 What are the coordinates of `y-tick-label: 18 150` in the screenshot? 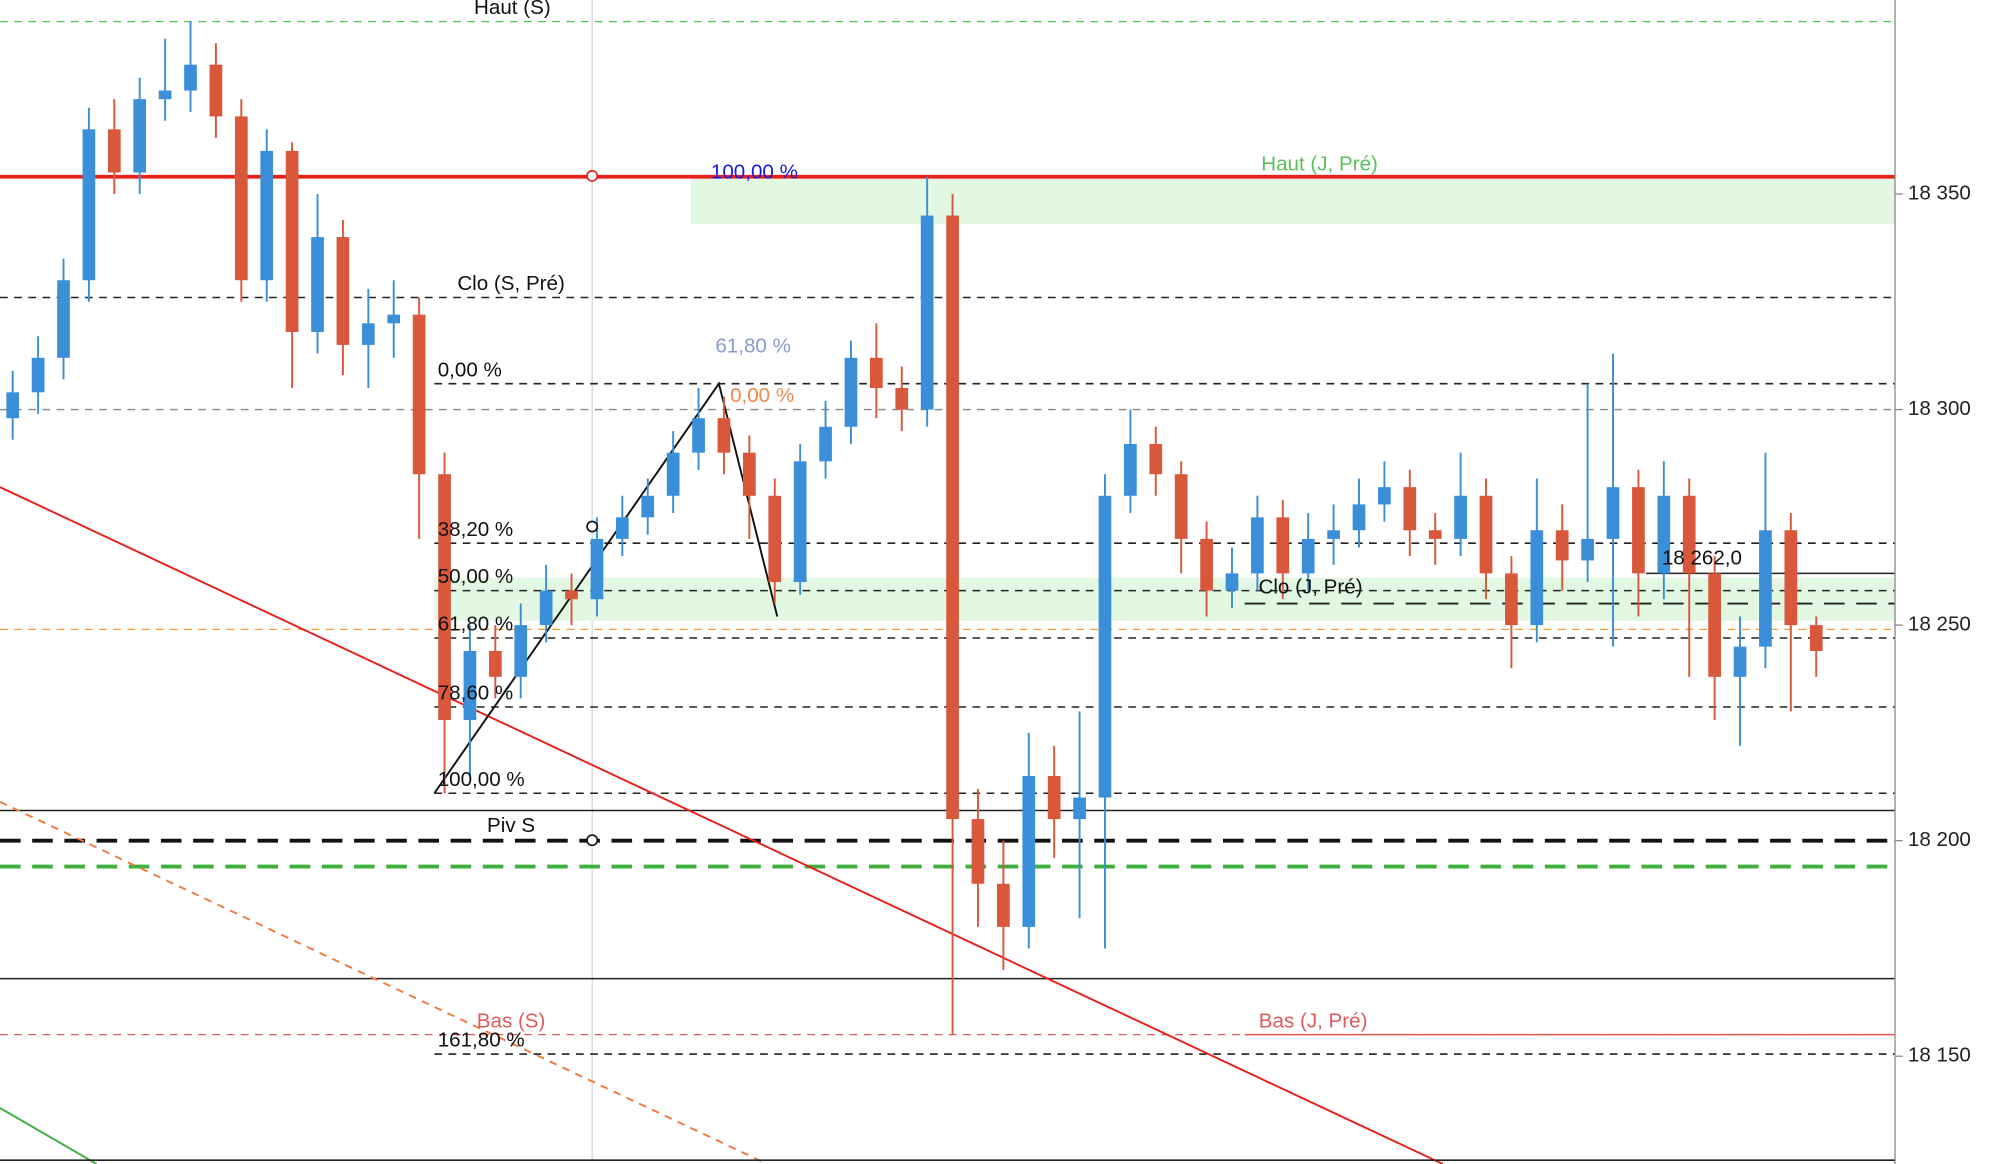 It's located at (1939, 1055).